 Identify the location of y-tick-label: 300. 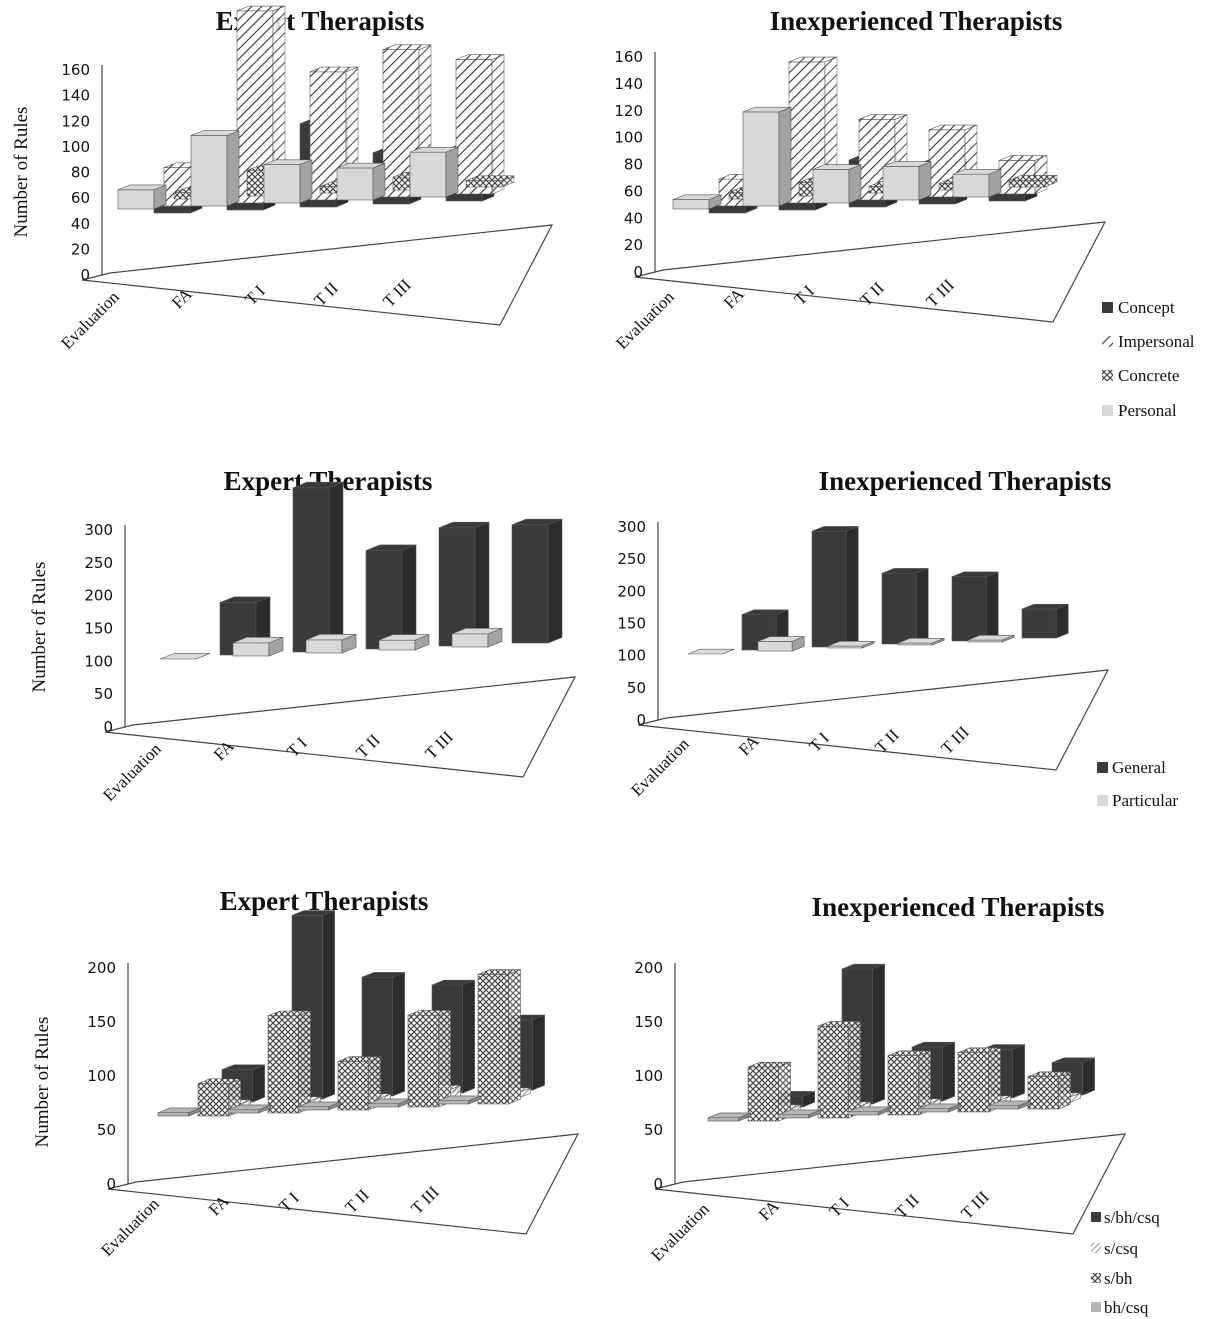
(631, 527).